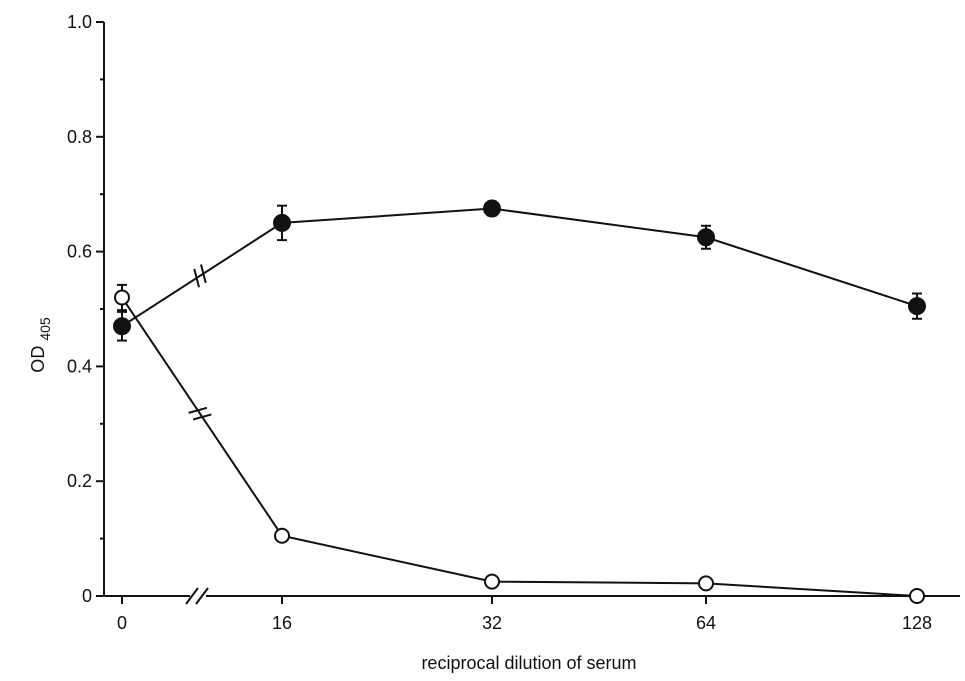 The image size is (965, 681). What do you see at coordinates (85, 309) in the screenshot?
I see `y-ticks: 0 0.2 0.4 0.6 0.8 1.0` at bounding box center [85, 309].